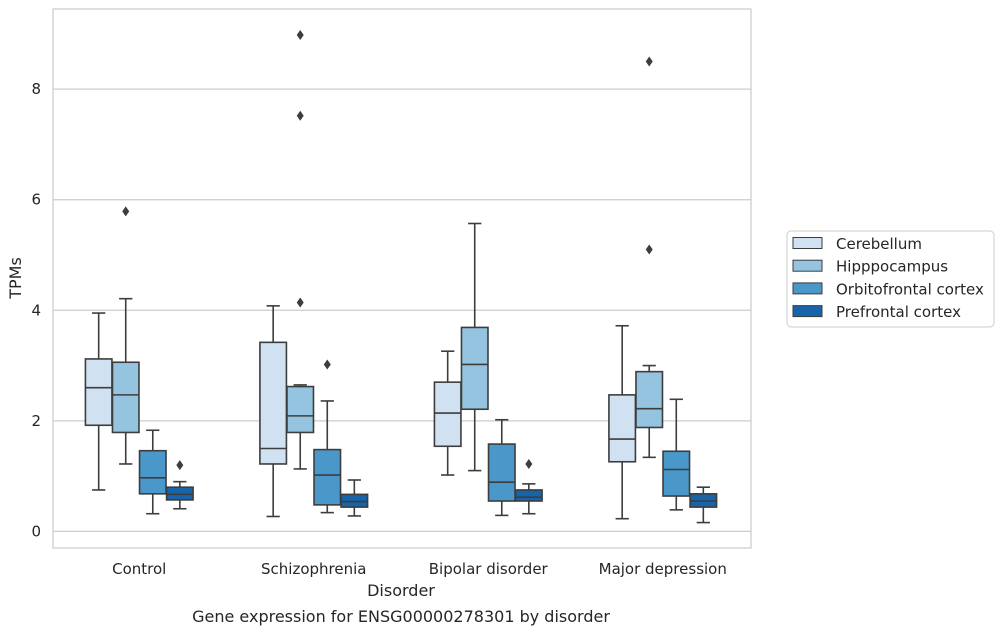 The image size is (1003, 634). What do you see at coordinates (489, 569) in the screenshot?
I see `x-tick-label: Bipolar disorder` at bounding box center [489, 569].